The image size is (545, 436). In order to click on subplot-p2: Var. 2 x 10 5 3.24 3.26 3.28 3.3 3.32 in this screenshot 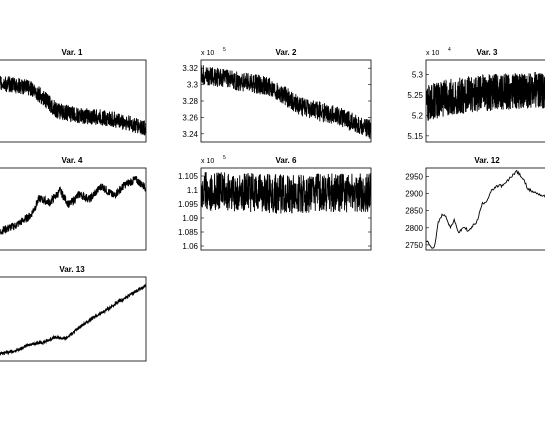, I will do `click(277, 95)`.